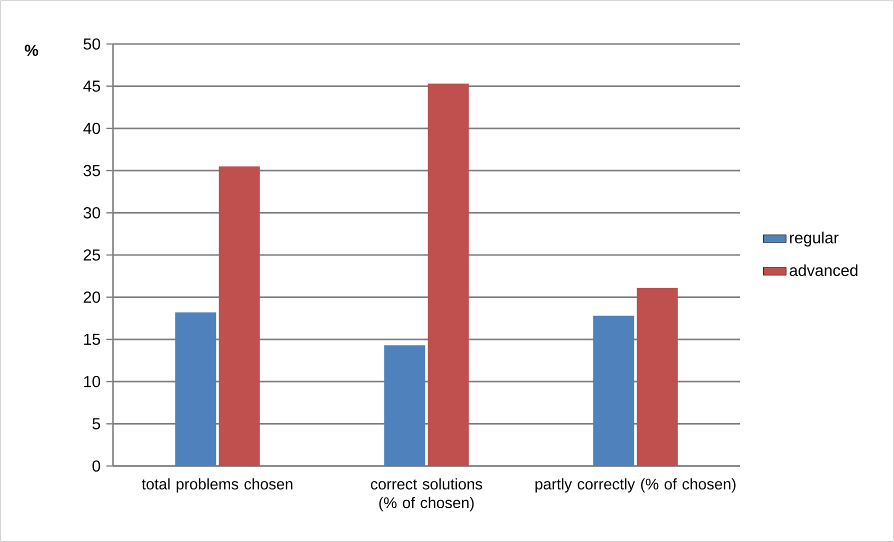 Image resolution: width=894 pixels, height=542 pixels. What do you see at coordinates (217, 485) in the screenshot?
I see `x-tick-label: total problems chosen` at bounding box center [217, 485].